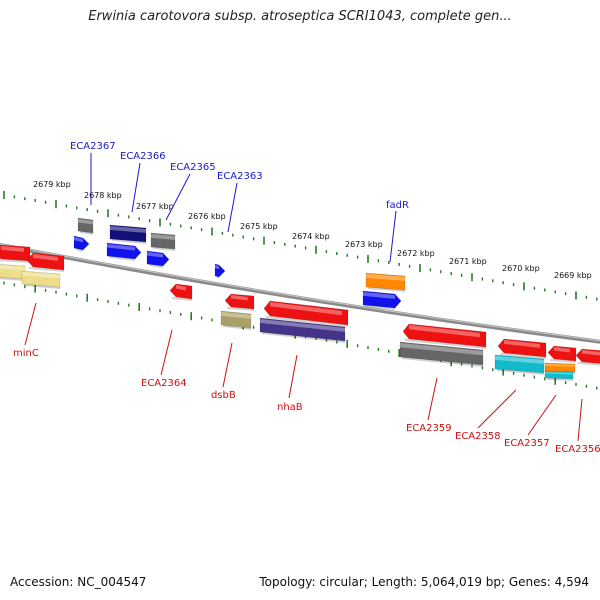 This screenshot has height=600, width=600. I want to click on kbp-label: 2669 kbp, so click(573, 275).